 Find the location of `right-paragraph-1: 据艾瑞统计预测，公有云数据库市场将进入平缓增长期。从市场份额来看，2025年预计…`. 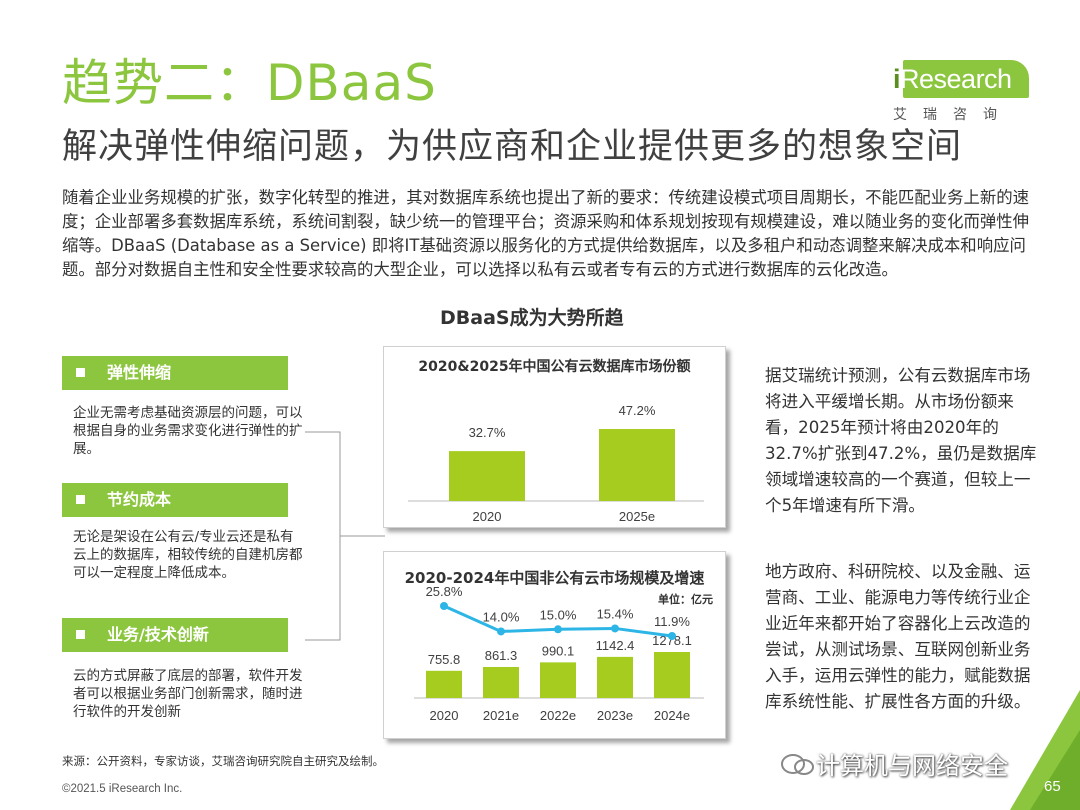

right-paragraph-1: 据艾瑞统计预测，公有云数据库市场将进入平缓增长期。从市场份额来看，2025年预计… is located at coordinates (901, 440).